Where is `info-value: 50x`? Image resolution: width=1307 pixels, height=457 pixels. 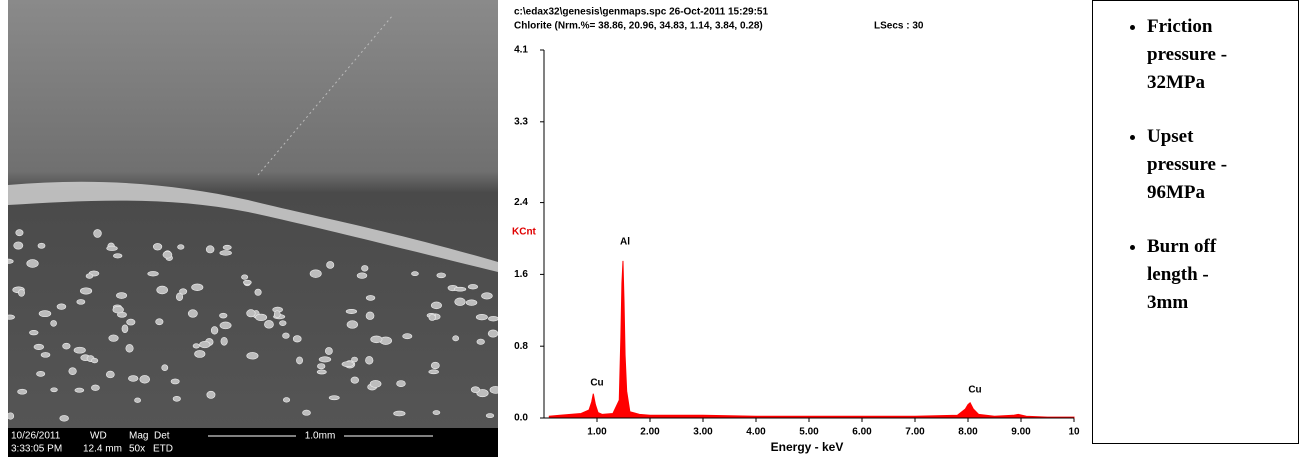
info-value: 50x is located at coordinates (137, 449).